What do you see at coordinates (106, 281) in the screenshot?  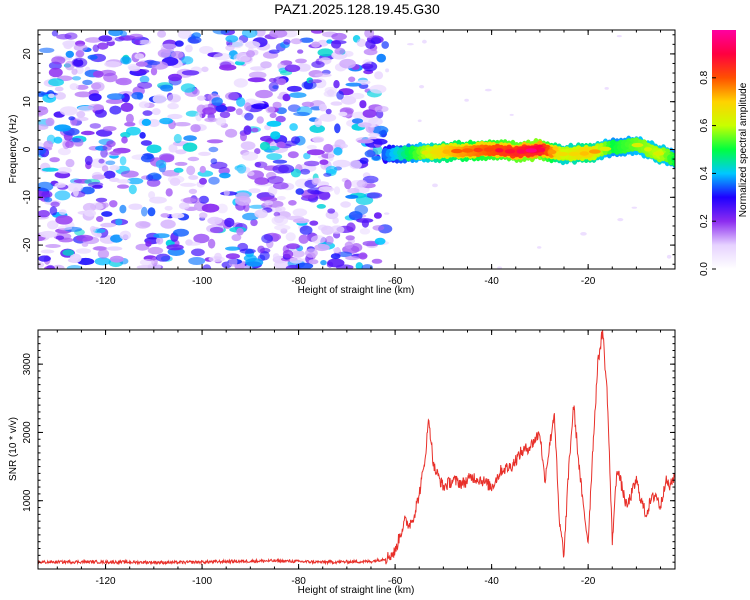 I see `x-tick-label: -120` at bounding box center [106, 281].